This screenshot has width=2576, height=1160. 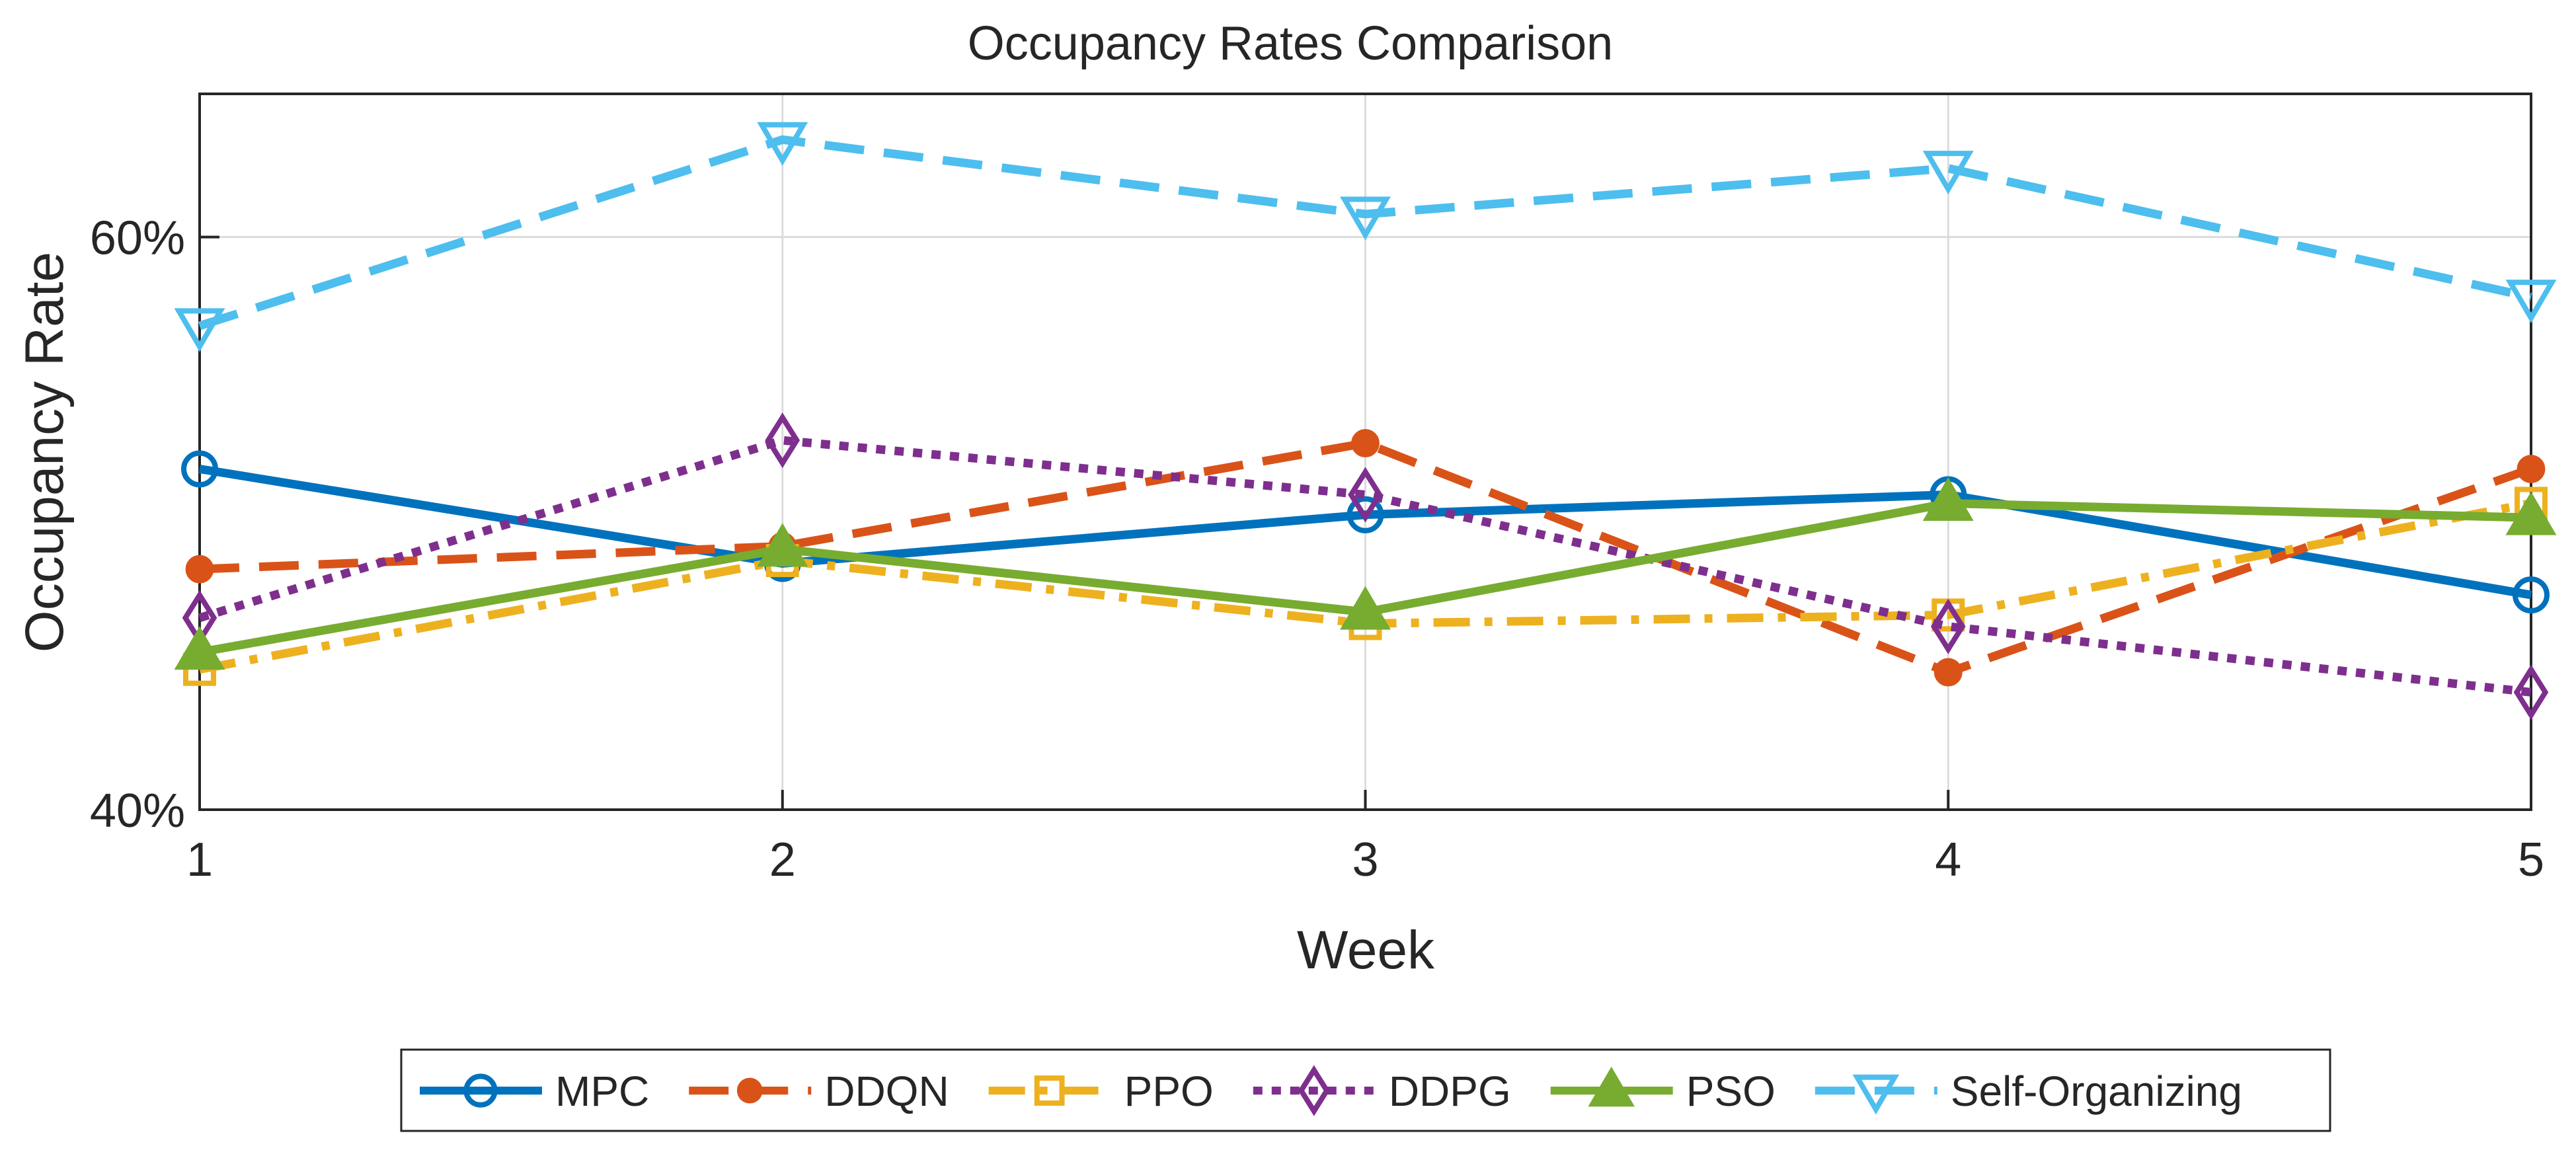 What do you see at coordinates (1663, 1090) in the screenshot?
I see `legend-item-pso: PSO` at bounding box center [1663, 1090].